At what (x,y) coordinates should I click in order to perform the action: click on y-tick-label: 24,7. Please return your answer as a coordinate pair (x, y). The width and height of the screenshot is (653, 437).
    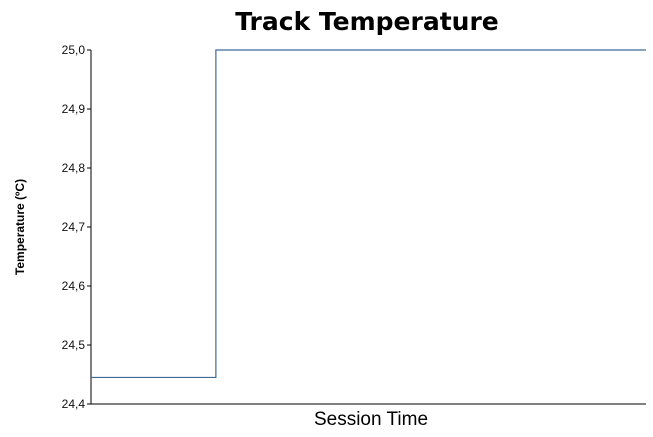
    Looking at the image, I should click on (74, 227).